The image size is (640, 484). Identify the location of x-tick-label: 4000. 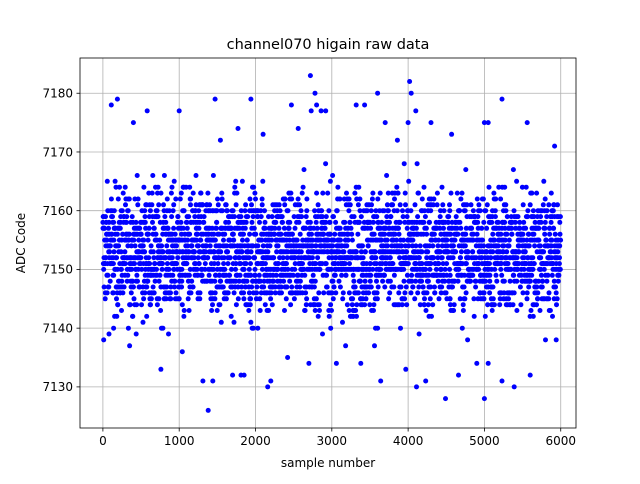
(408, 441).